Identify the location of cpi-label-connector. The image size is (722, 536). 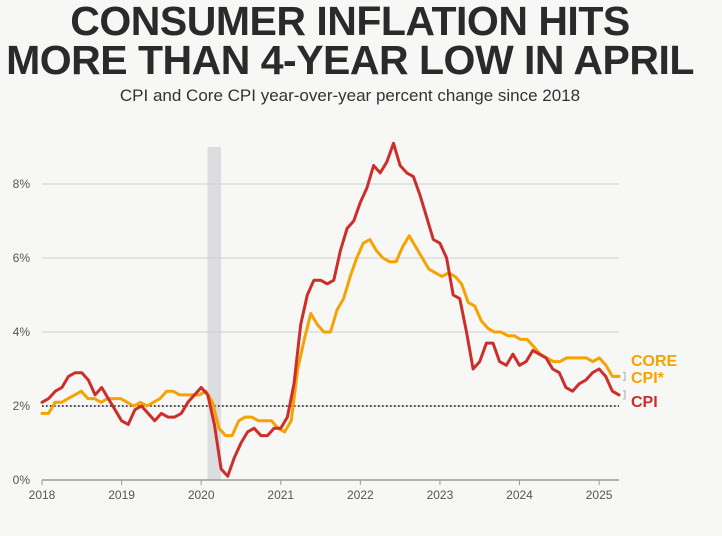
(624, 395).